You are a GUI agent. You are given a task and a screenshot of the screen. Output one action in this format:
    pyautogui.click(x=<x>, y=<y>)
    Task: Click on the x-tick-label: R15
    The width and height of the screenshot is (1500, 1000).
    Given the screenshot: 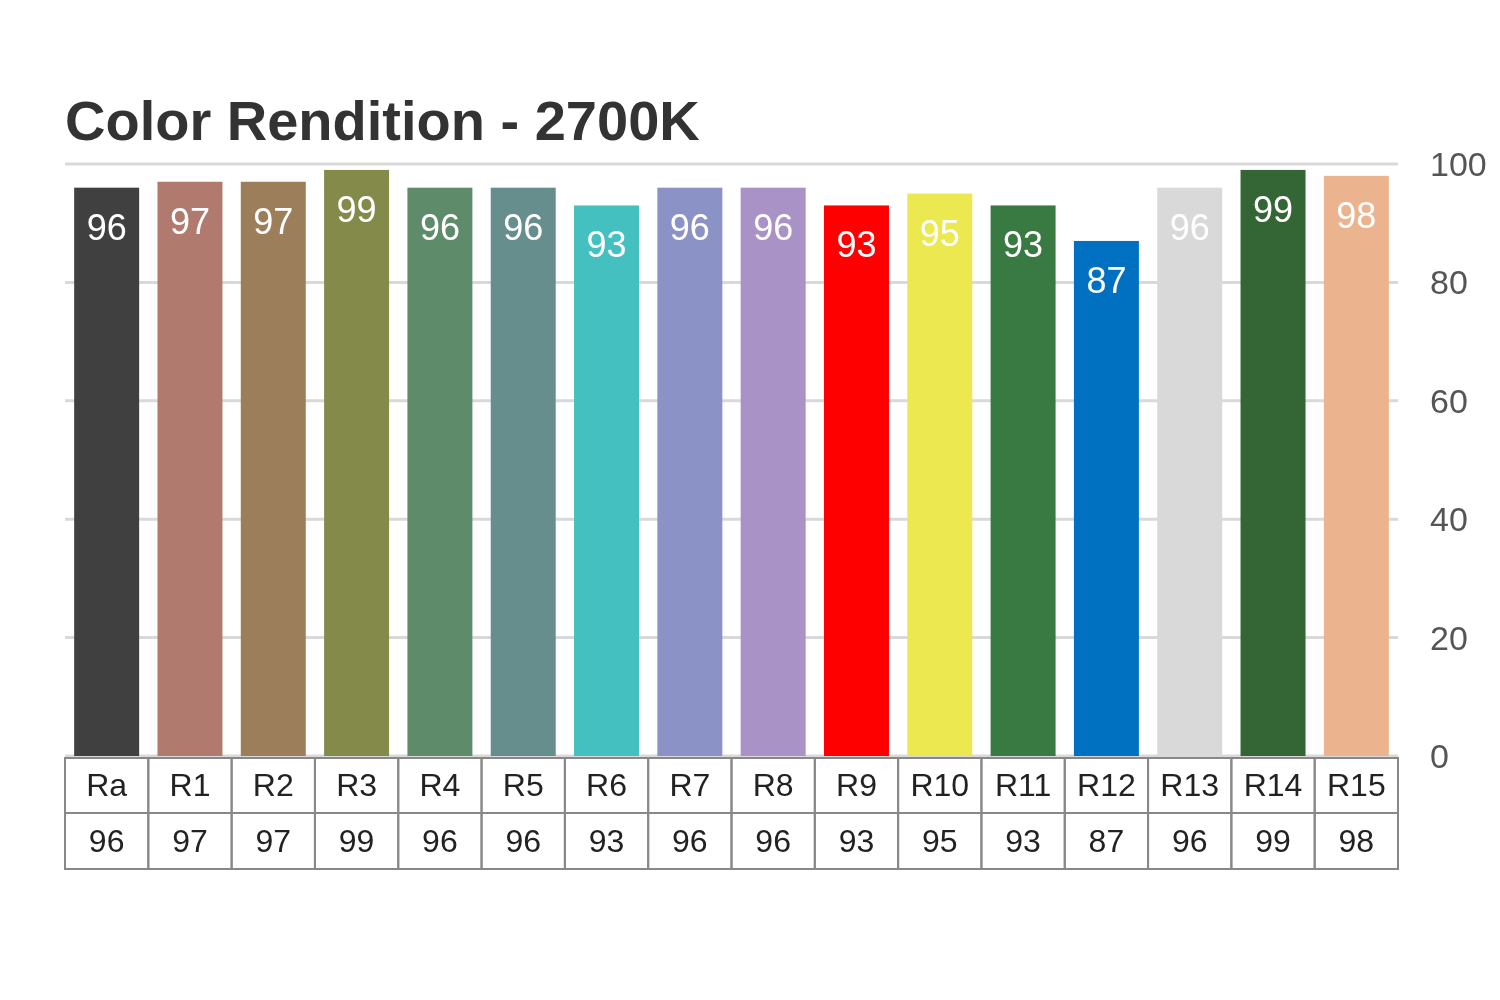 What is the action you would take?
    pyautogui.click(x=1356, y=785)
    